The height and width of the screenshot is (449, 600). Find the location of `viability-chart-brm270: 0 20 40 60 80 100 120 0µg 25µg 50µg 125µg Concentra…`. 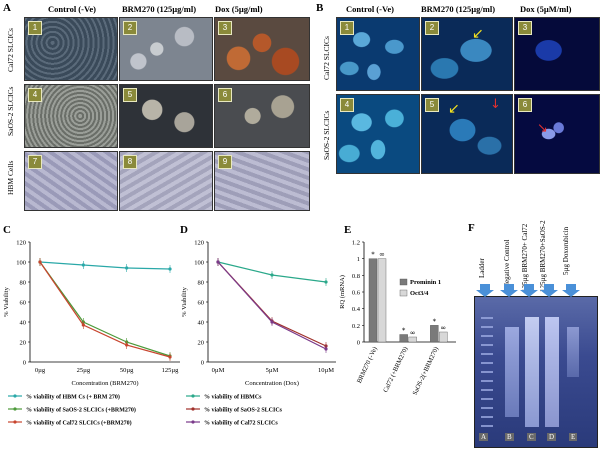

viability-chart-brm270: 0 20 40 60 80 100 120 0µg 25µg 50µg 125µg Concentra… is located at coordinates (91, 333).